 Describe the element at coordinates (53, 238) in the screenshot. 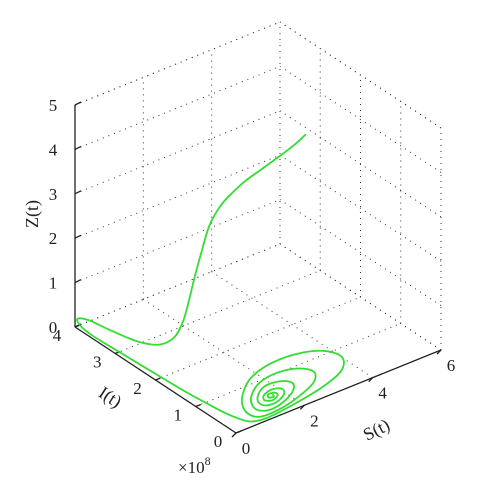

I see `z-tick-label: 2` at that location.